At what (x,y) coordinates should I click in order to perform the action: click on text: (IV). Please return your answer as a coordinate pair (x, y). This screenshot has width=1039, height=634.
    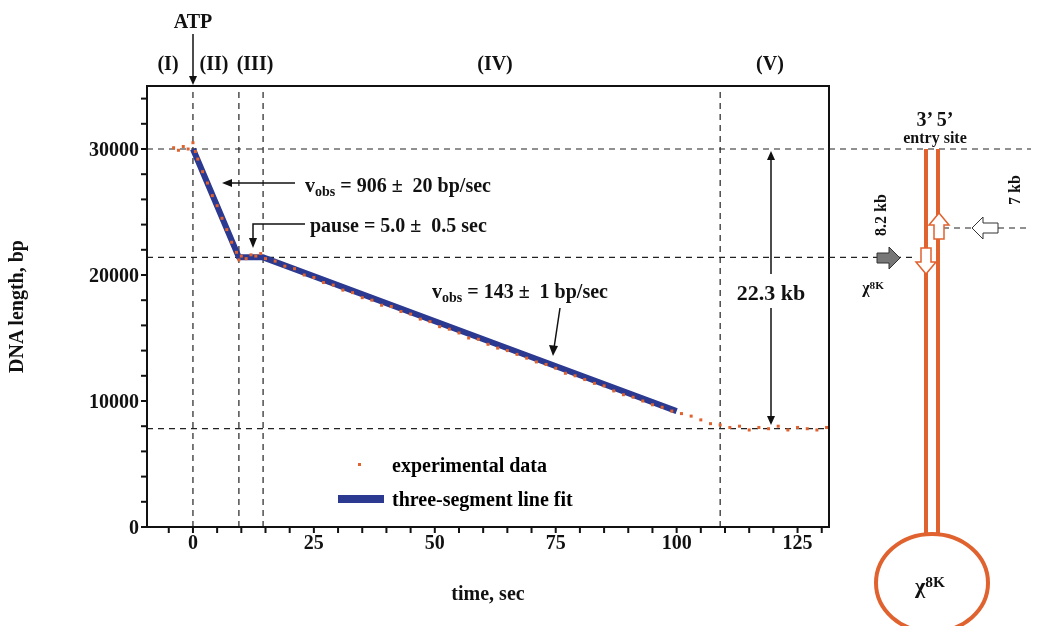
    Looking at the image, I should click on (495, 63).